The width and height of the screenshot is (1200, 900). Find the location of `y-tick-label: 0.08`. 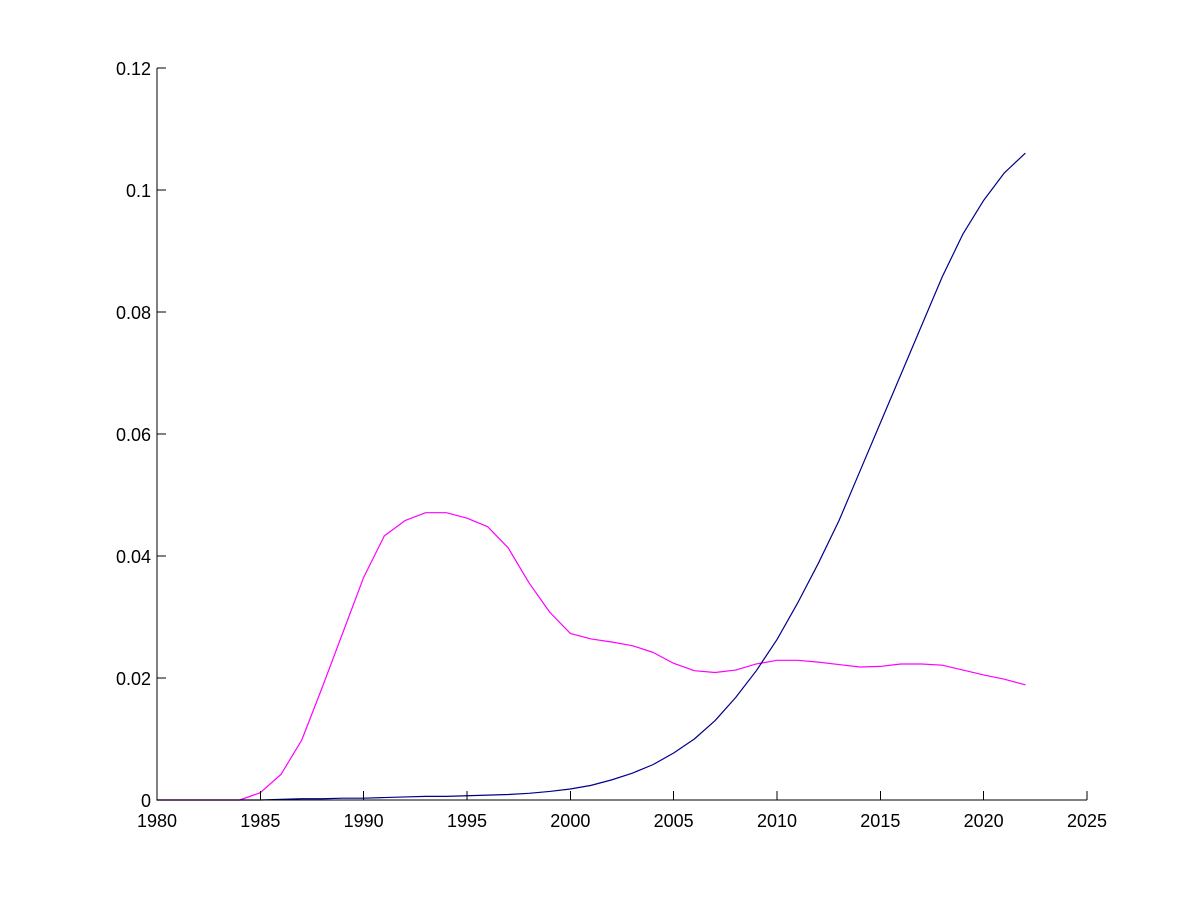

y-tick-label: 0.08 is located at coordinates (133, 313).